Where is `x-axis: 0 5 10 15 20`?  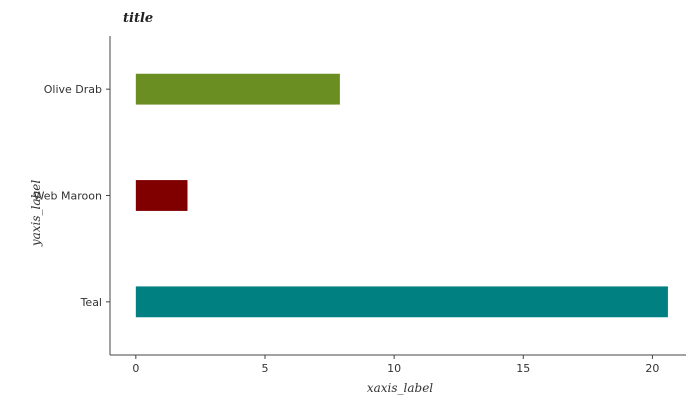 x-axis: 0 5 10 15 20 is located at coordinates (398, 364).